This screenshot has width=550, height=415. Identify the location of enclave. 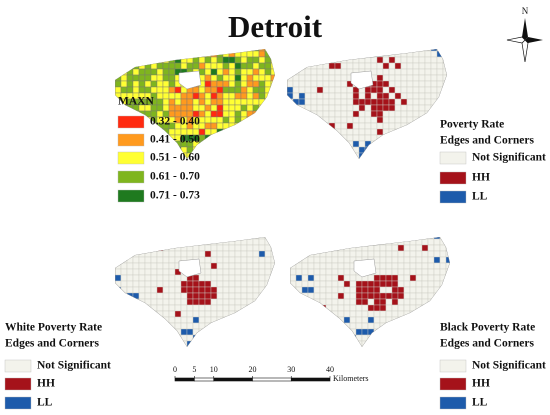
(190, 268).